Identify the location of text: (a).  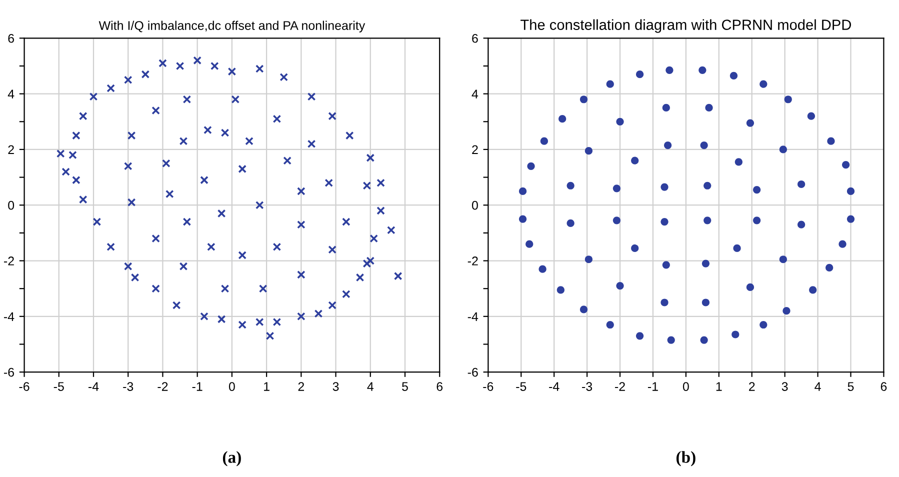
(231, 458).